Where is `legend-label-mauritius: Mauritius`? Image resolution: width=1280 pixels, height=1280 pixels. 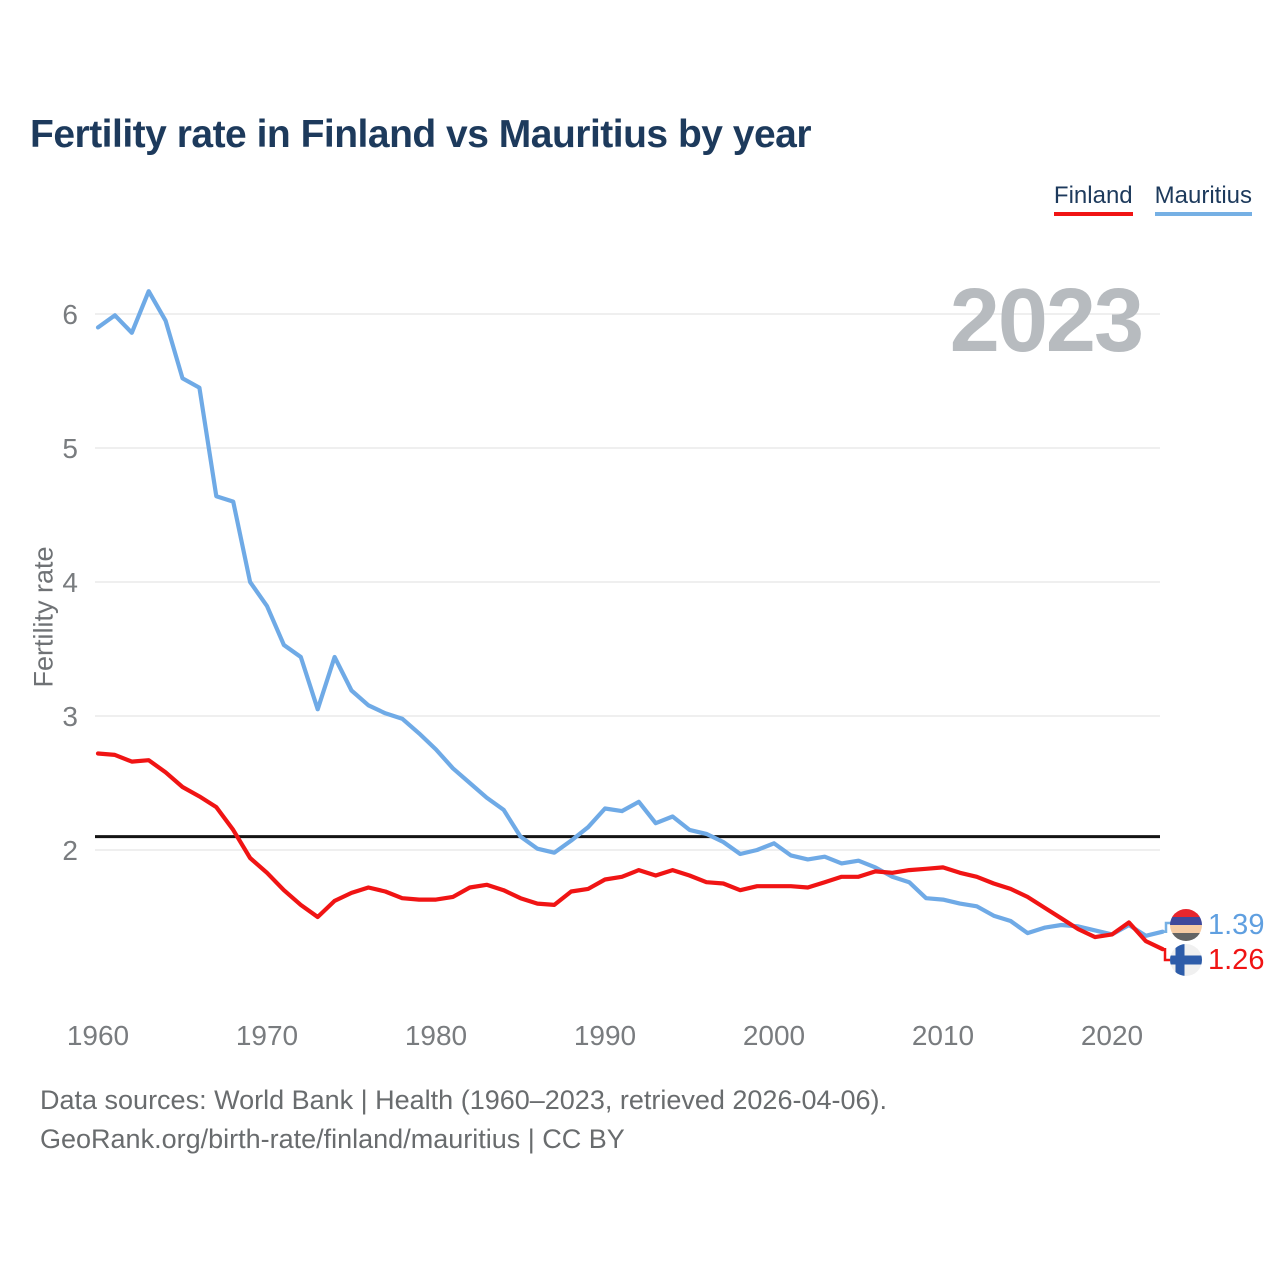
legend-label-mauritius: Mauritius is located at coordinates (1203, 195).